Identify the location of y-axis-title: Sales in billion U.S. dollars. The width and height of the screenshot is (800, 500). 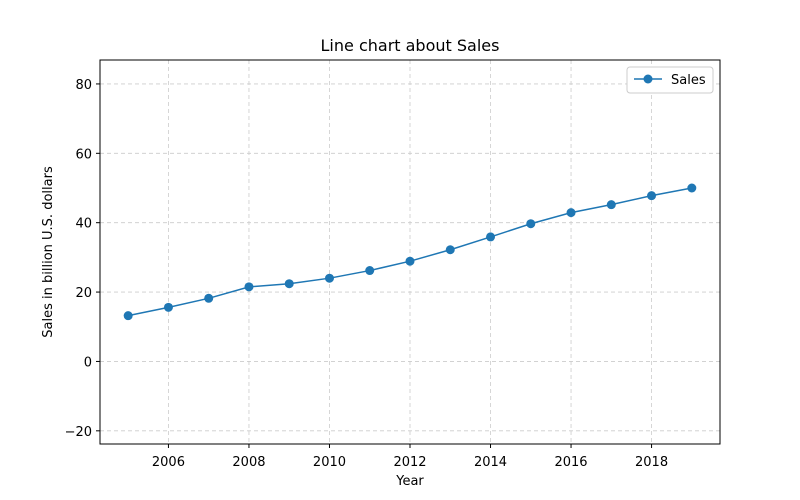
(48, 252).